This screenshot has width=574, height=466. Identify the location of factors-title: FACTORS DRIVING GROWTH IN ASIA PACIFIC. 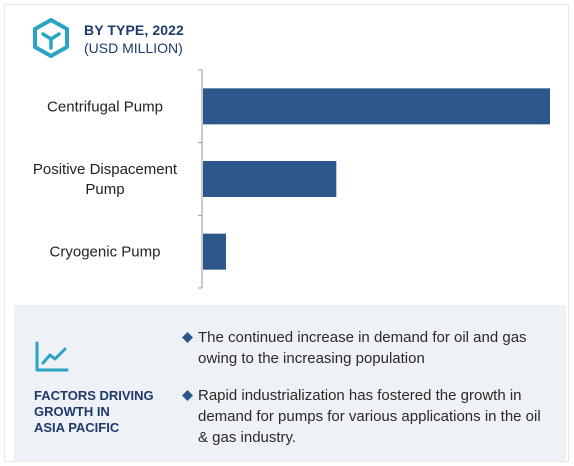
(104, 412).